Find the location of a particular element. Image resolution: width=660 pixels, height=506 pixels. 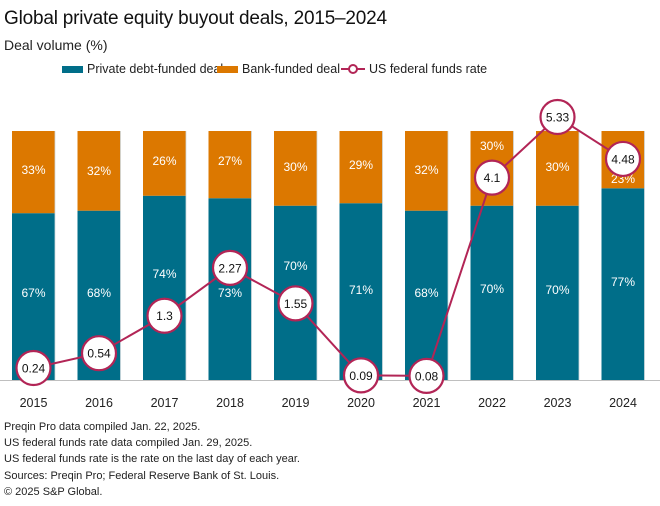

rate-label: 0.09 is located at coordinates (361, 376).